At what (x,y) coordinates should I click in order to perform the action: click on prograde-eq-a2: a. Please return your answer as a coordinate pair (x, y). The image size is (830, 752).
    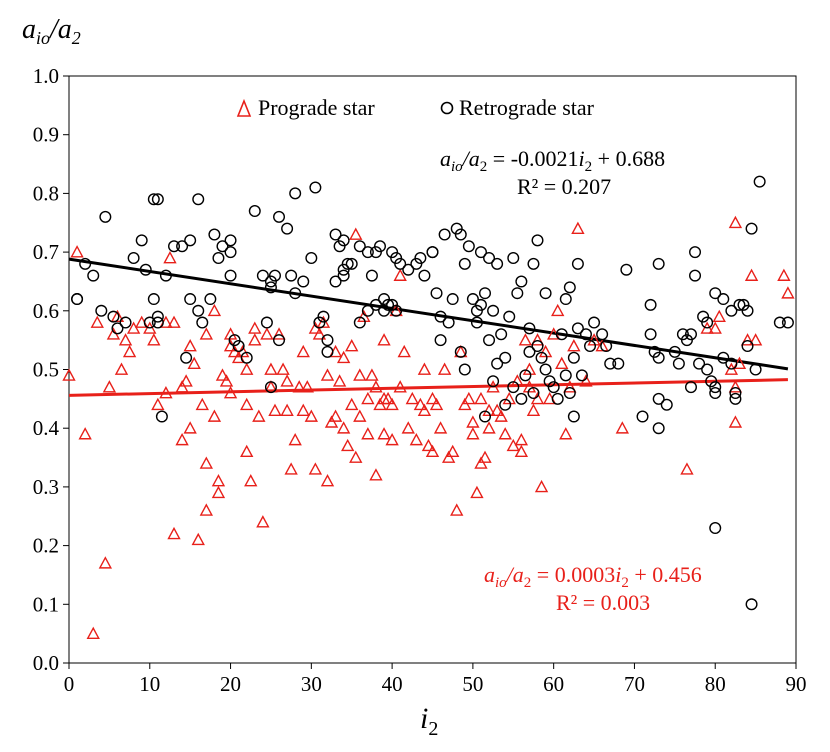
    Looking at the image, I should click on (518, 574).